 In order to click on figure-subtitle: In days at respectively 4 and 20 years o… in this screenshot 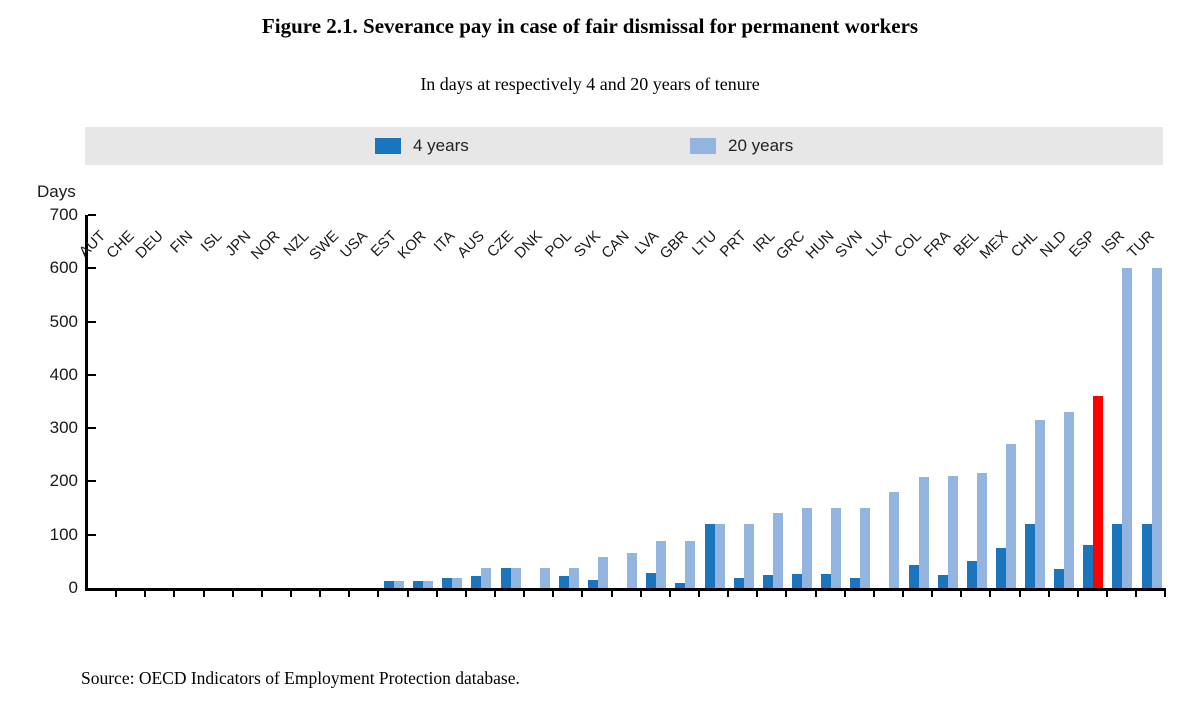, I will do `click(590, 84)`.